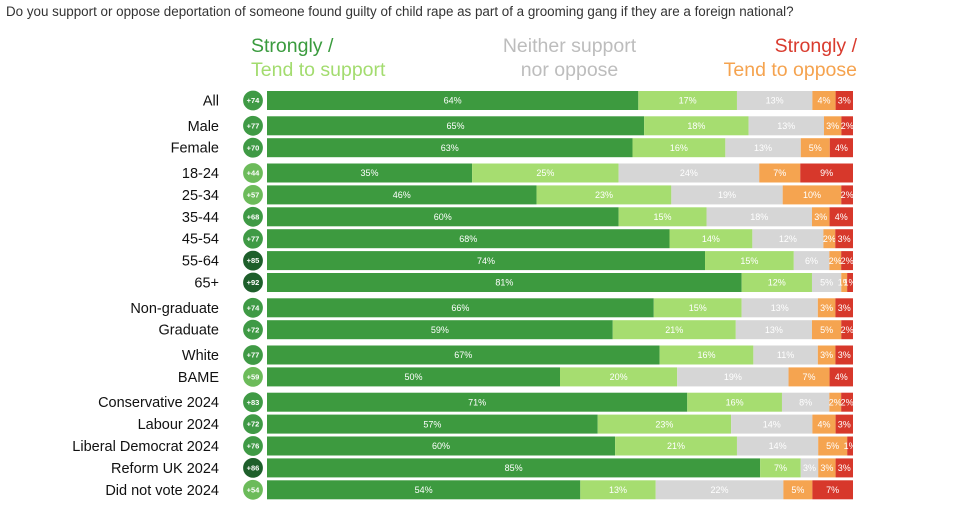  What do you see at coordinates (206, 284) in the screenshot?
I see `row-label: 65+` at bounding box center [206, 284].